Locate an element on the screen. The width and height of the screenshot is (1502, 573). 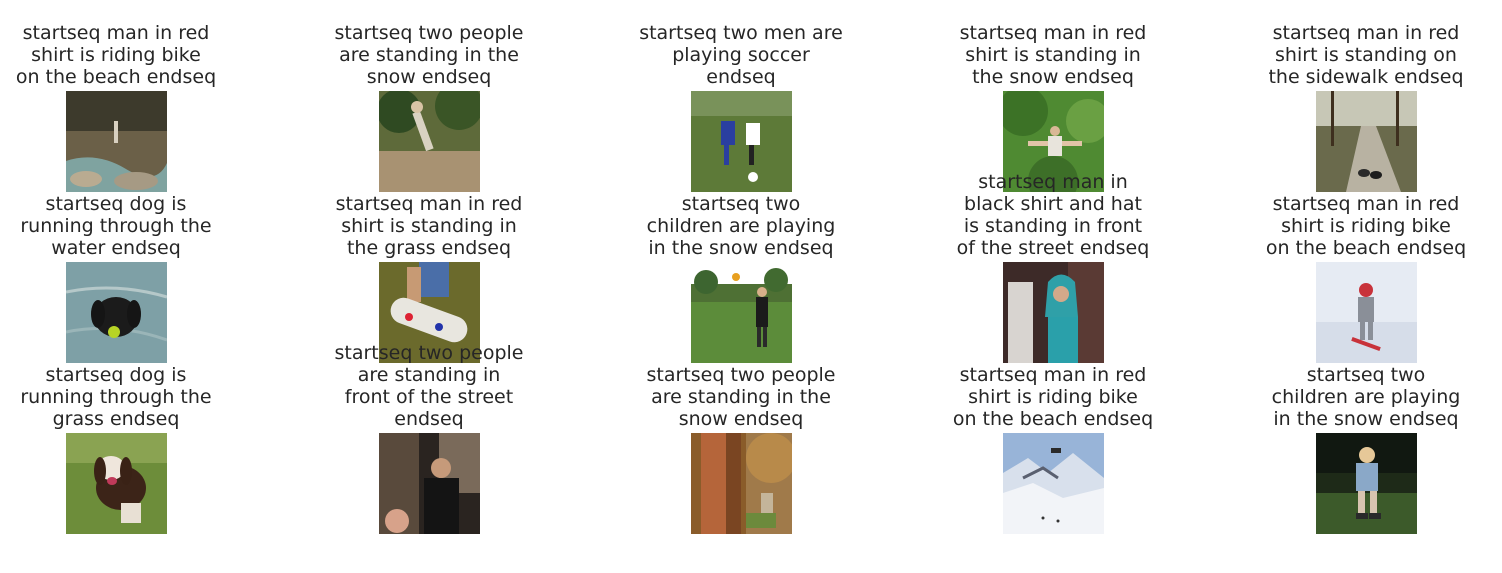
caption-line: front of the street is located at coordinates (429, 397).